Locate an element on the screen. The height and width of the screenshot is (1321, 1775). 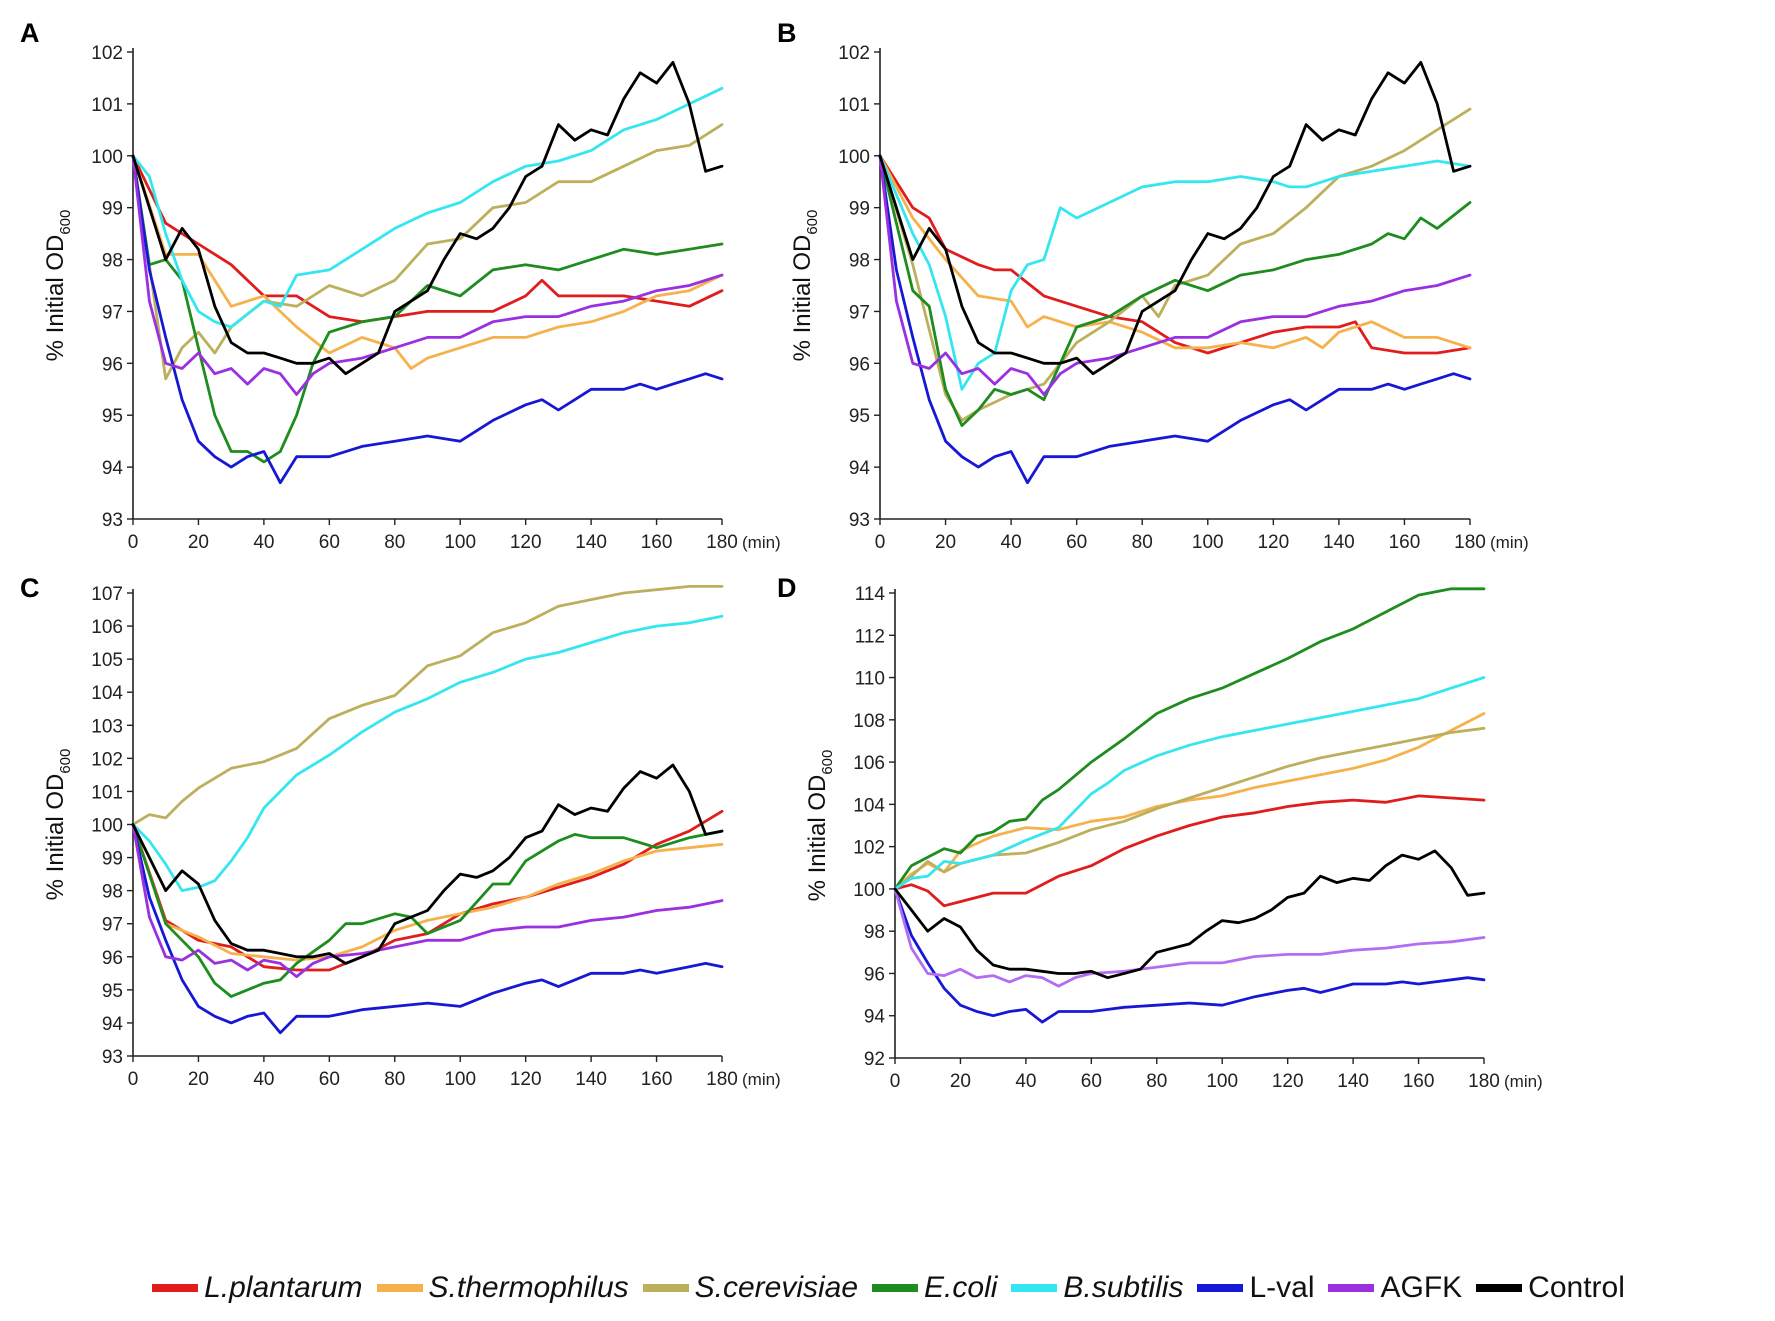
legend-item: L-val is located at coordinates (1251, 1288).